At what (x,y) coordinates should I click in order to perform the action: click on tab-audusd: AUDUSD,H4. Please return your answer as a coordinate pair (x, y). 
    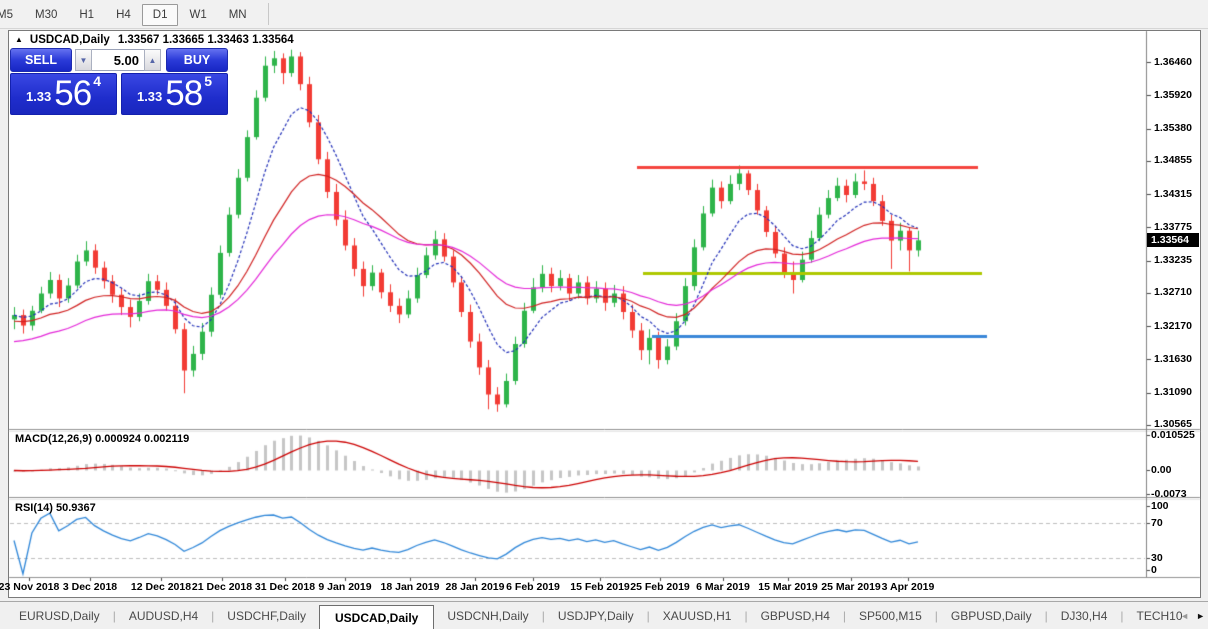
    Looking at the image, I should click on (163, 616).